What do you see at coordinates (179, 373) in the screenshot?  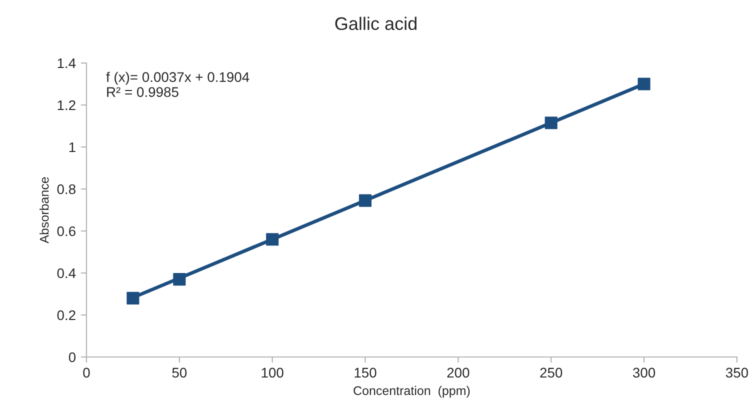 I see `x-tick-label: 50` at bounding box center [179, 373].